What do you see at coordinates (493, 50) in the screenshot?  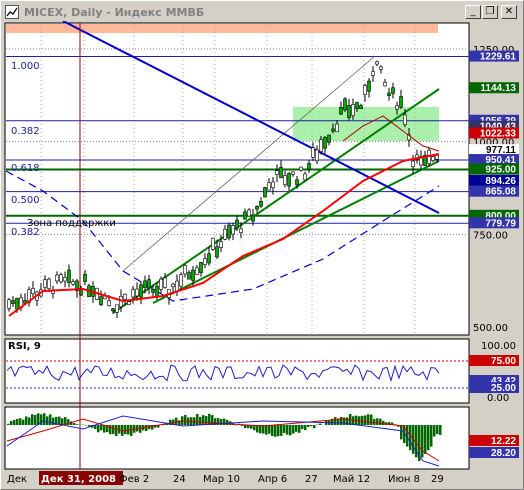 I see `price-scale-label: 1250.00` at bounding box center [493, 50].